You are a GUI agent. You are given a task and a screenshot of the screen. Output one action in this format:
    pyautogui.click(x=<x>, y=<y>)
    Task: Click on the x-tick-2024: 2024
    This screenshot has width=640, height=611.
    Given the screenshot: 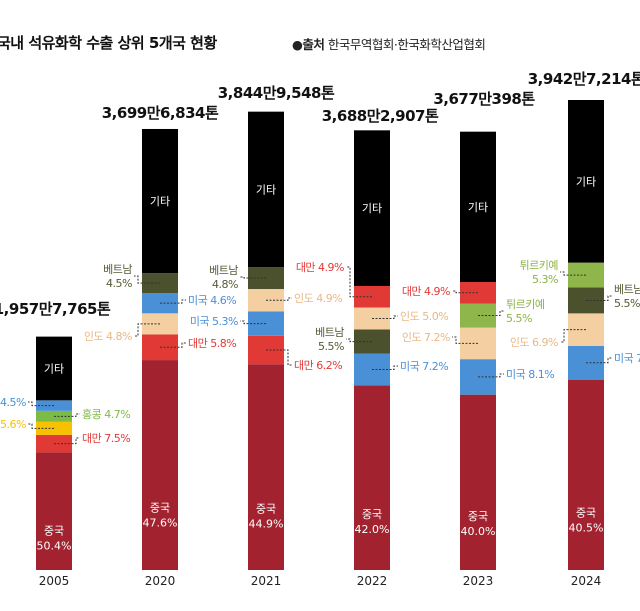 What is the action you would take?
    pyautogui.click(x=586, y=581)
    